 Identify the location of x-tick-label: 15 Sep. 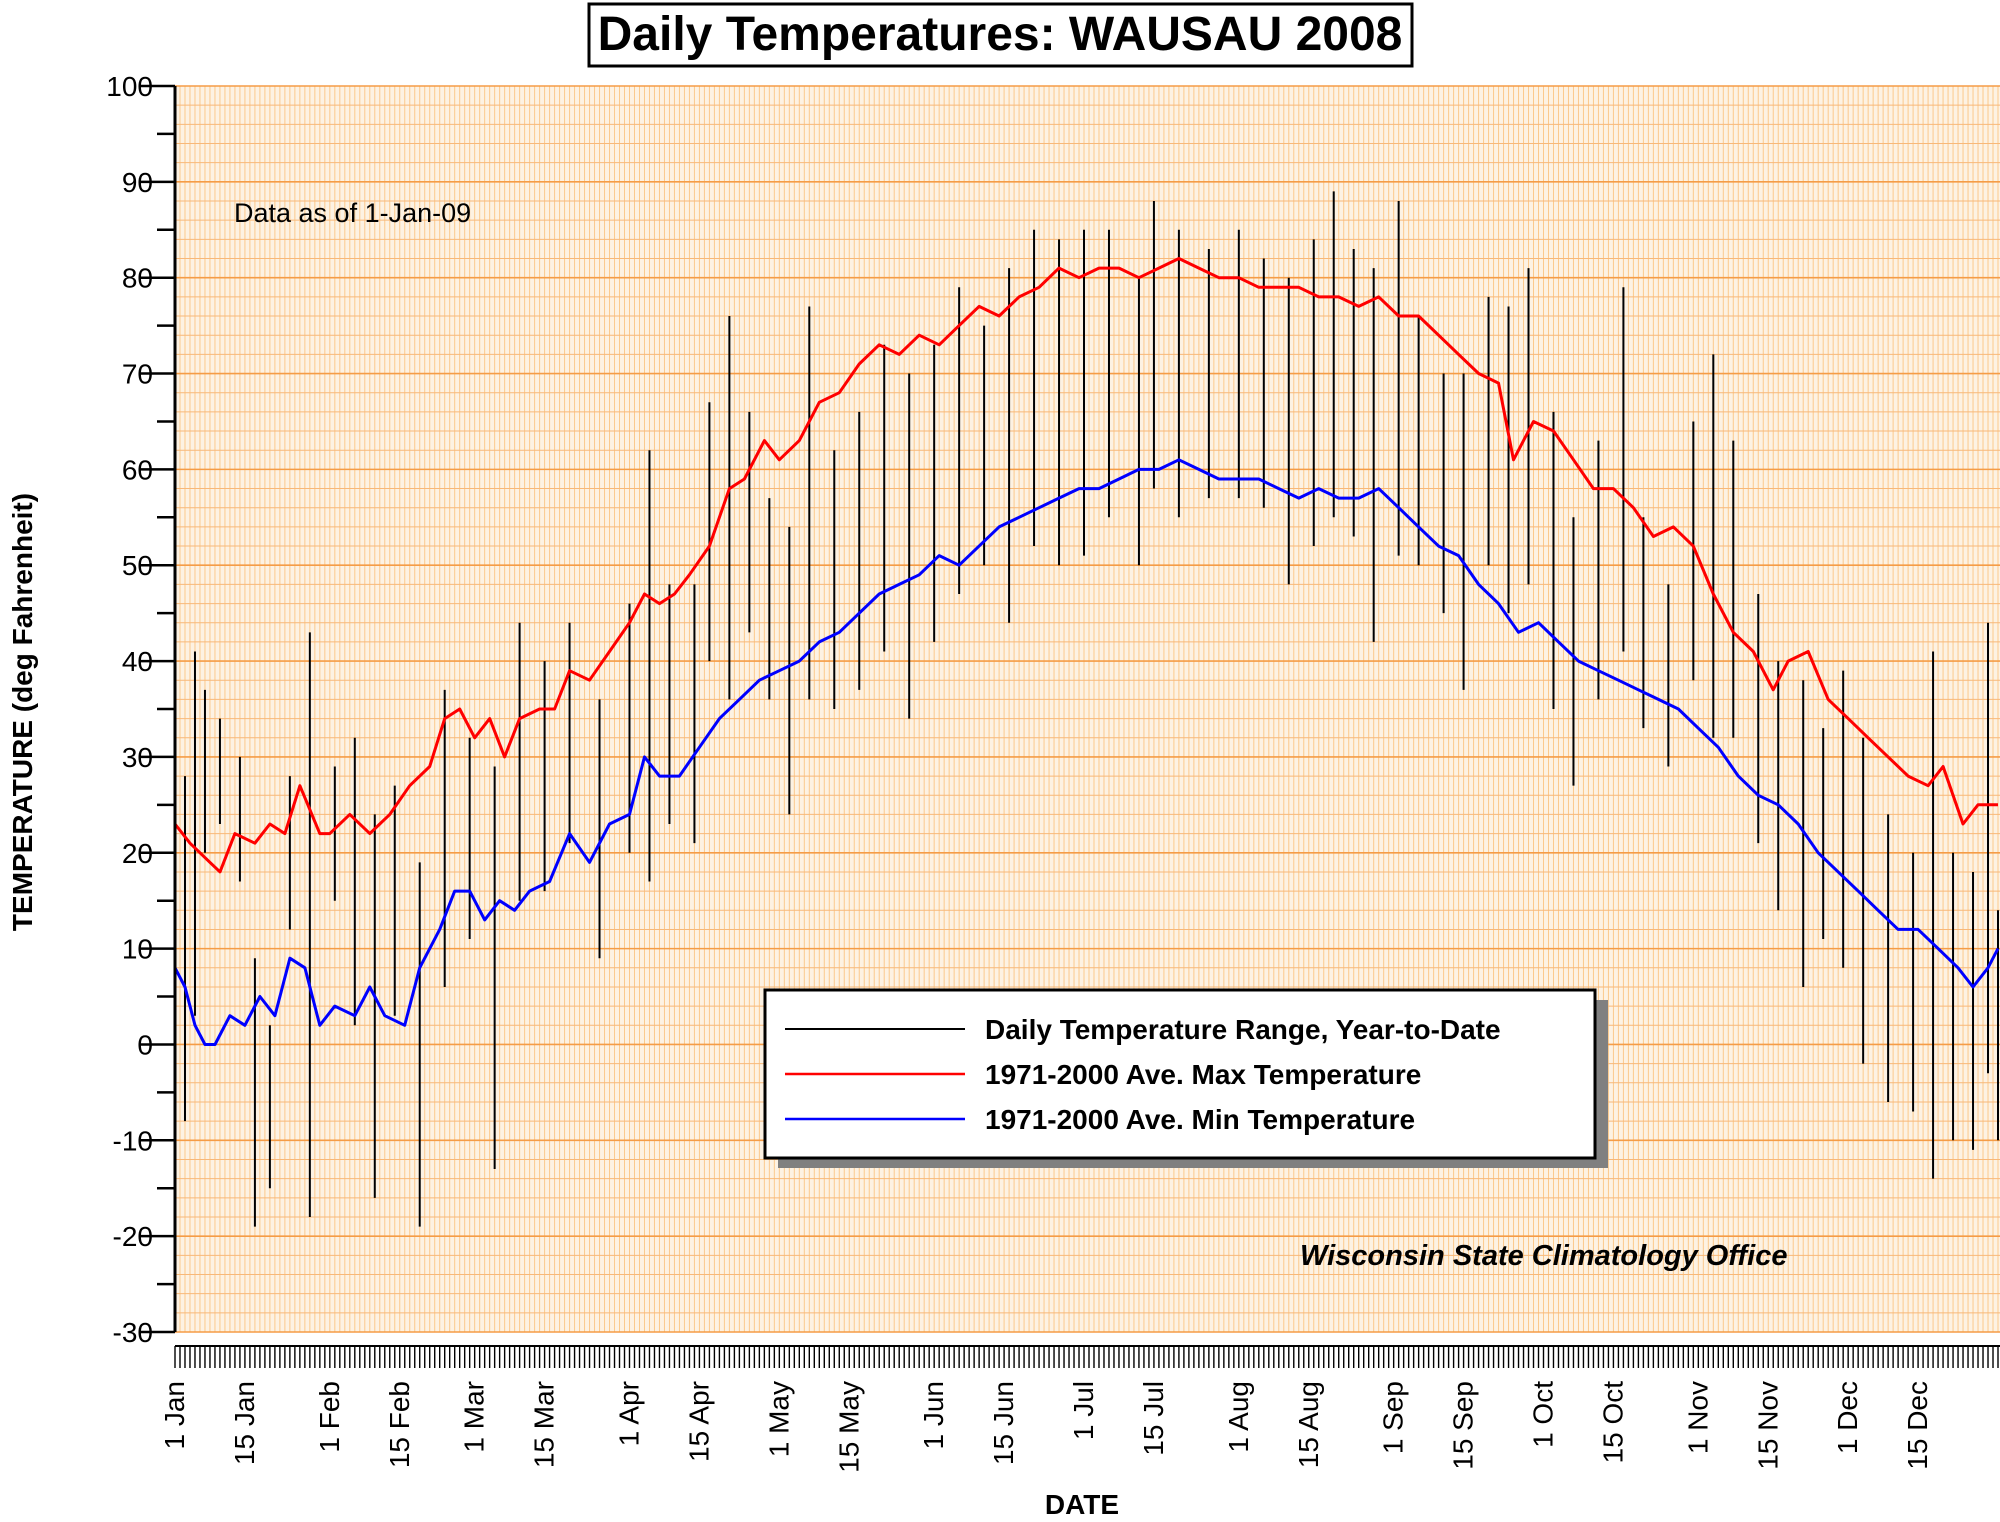
(1463, 1425).